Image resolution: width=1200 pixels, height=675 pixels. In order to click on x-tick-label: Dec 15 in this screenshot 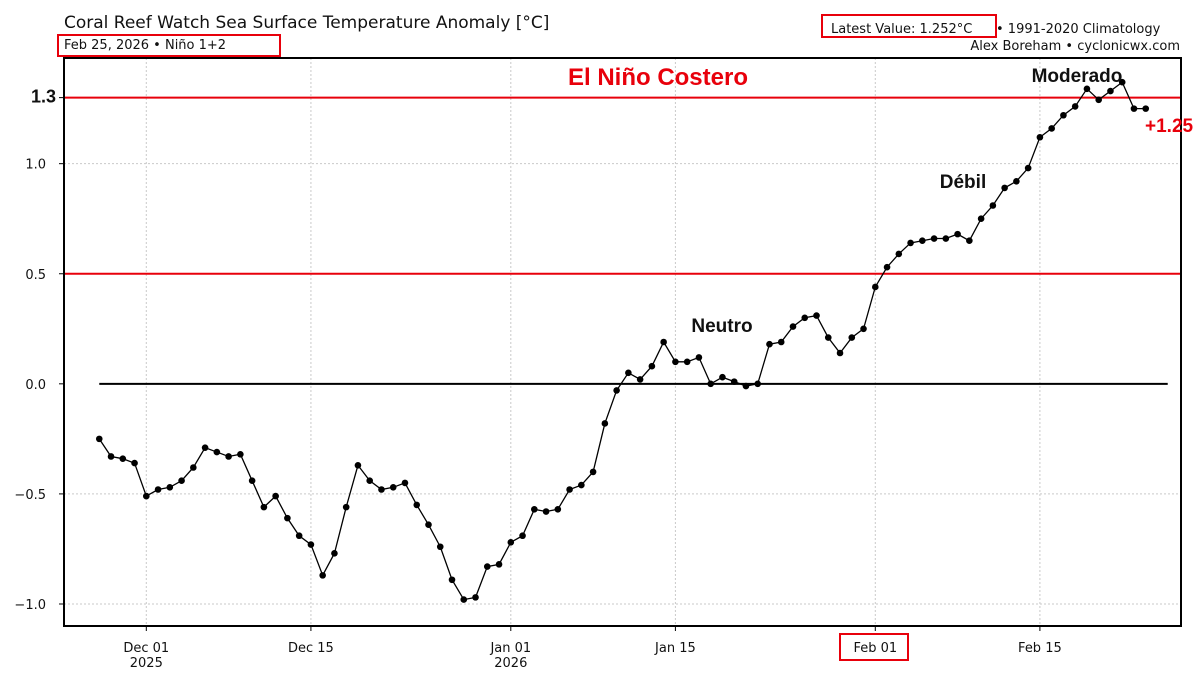, I will do `click(311, 648)`.